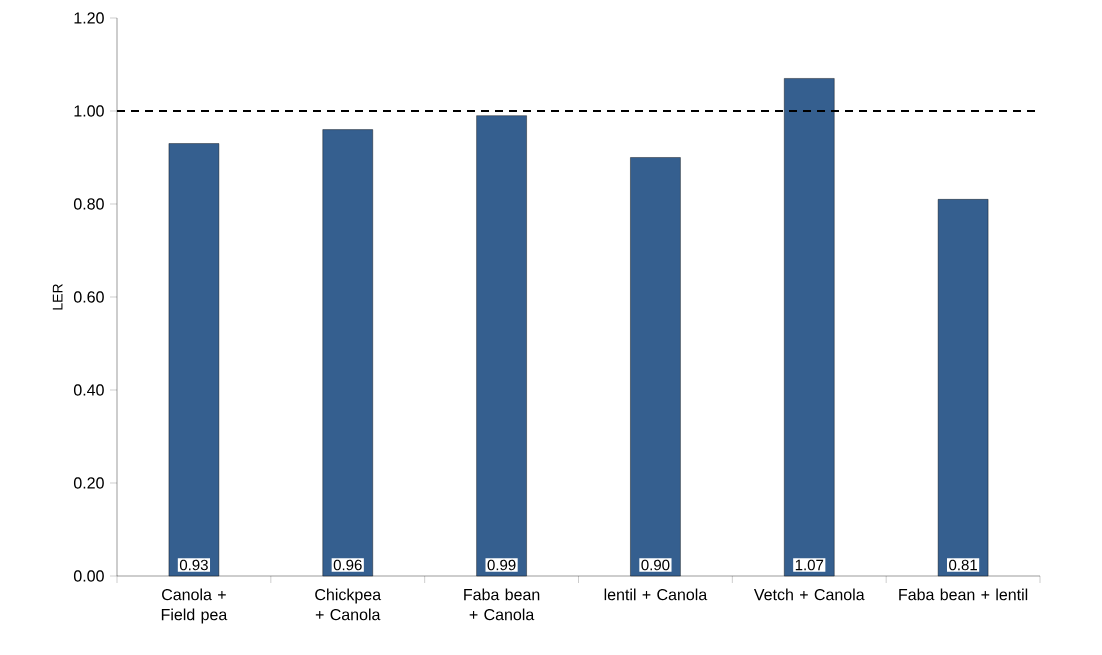 The image size is (1102, 655). What do you see at coordinates (656, 594) in the screenshot?
I see `x-tick-label: lentil + Canola` at bounding box center [656, 594].